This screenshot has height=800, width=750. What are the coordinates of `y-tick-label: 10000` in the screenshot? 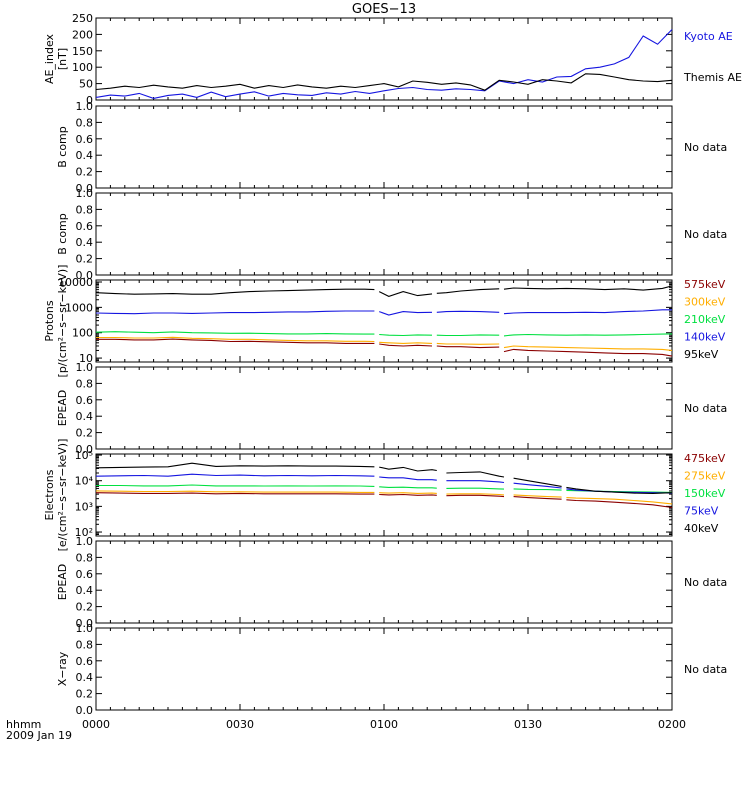 It's located at (75, 282).